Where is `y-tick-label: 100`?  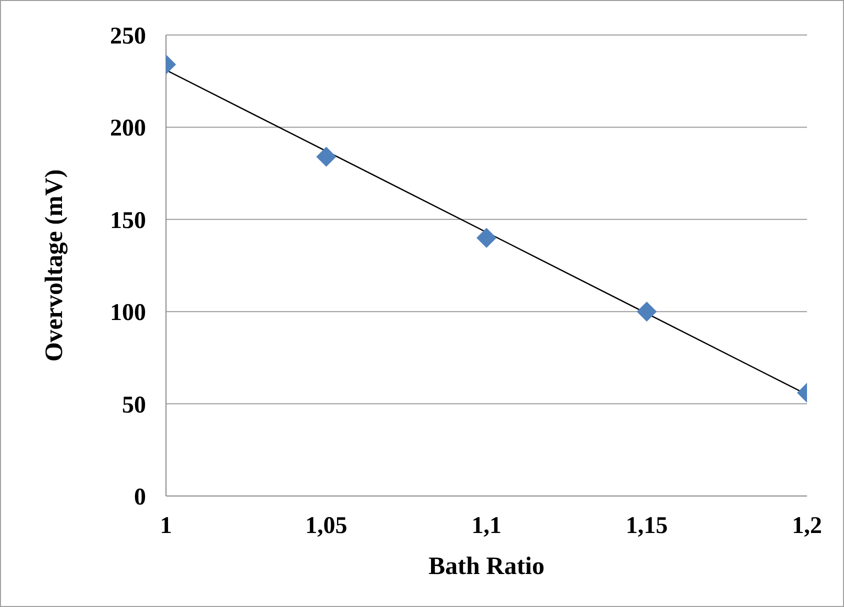
y-tick-label: 100 is located at coordinates (128, 313).